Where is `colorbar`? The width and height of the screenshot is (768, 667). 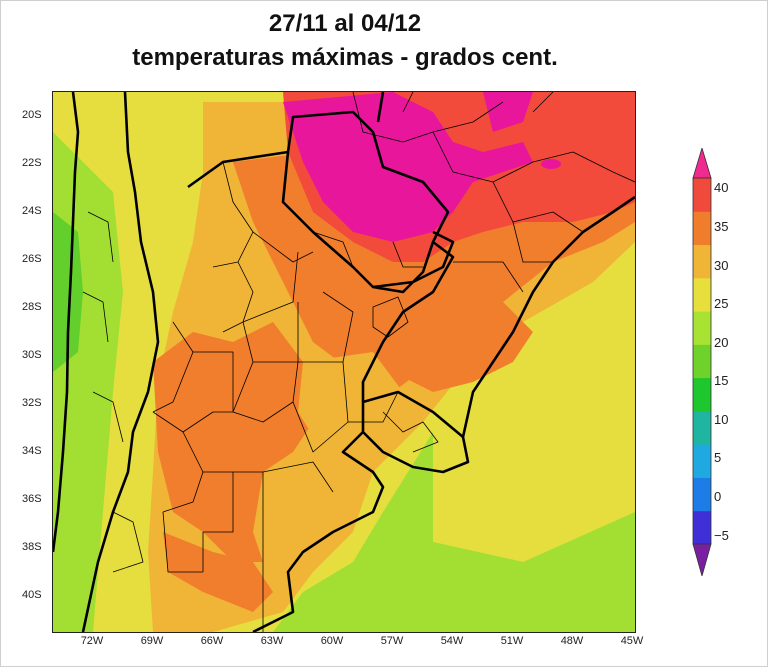 colorbar is located at coordinates (702, 362).